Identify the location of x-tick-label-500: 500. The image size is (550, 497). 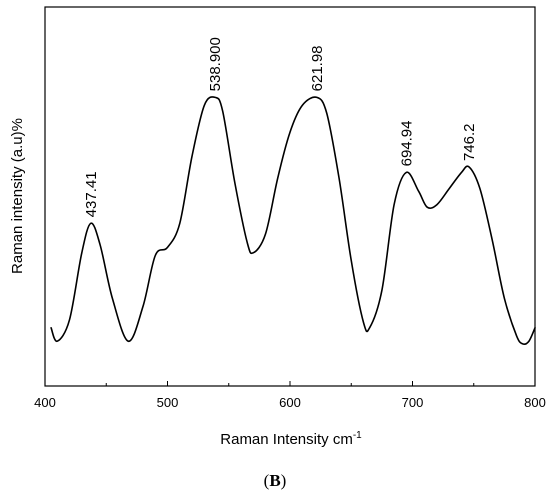
(168, 402).